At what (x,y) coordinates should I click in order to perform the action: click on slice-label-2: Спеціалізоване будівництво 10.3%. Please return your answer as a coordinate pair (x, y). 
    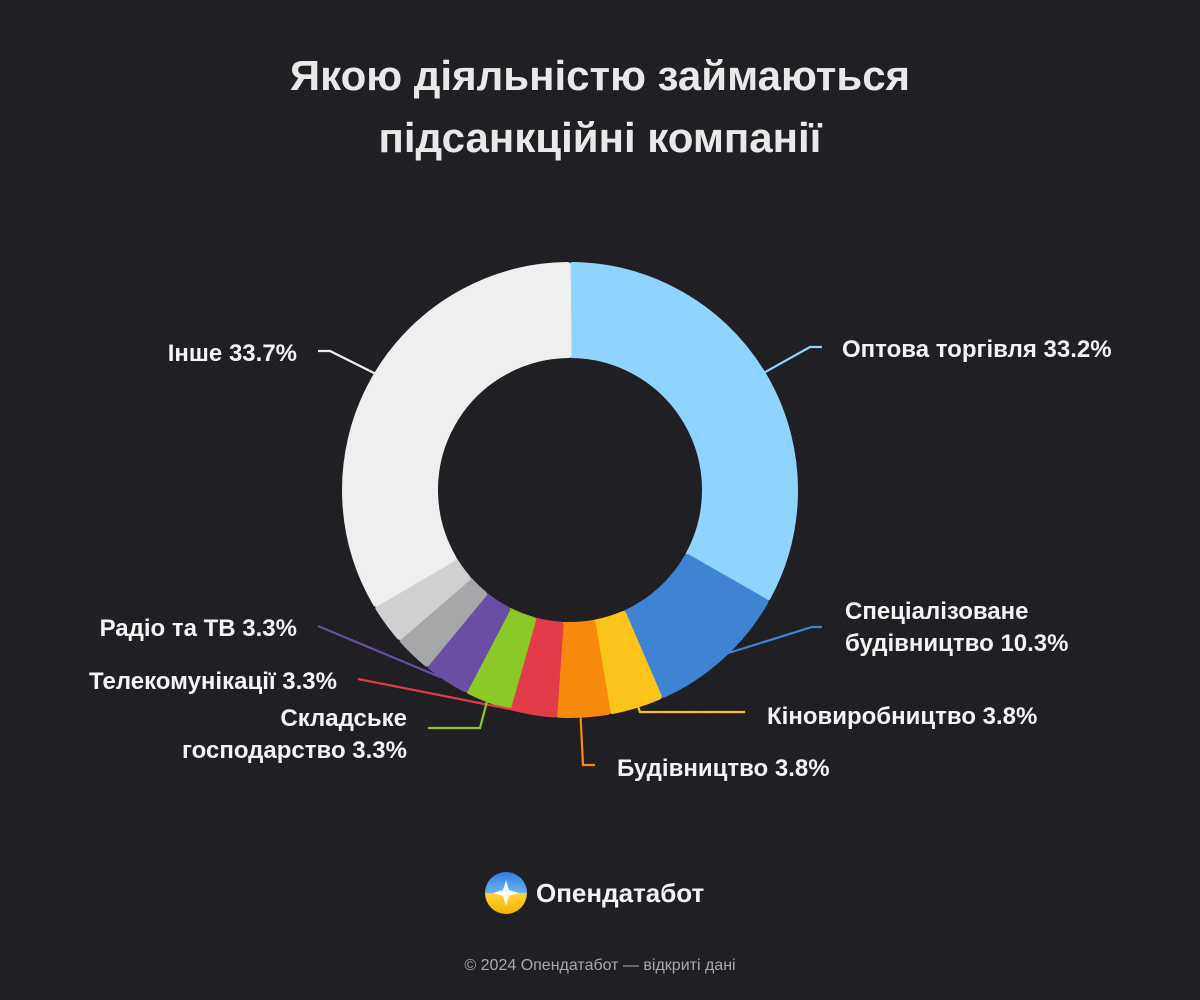
    Looking at the image, I should click on (957, 627).